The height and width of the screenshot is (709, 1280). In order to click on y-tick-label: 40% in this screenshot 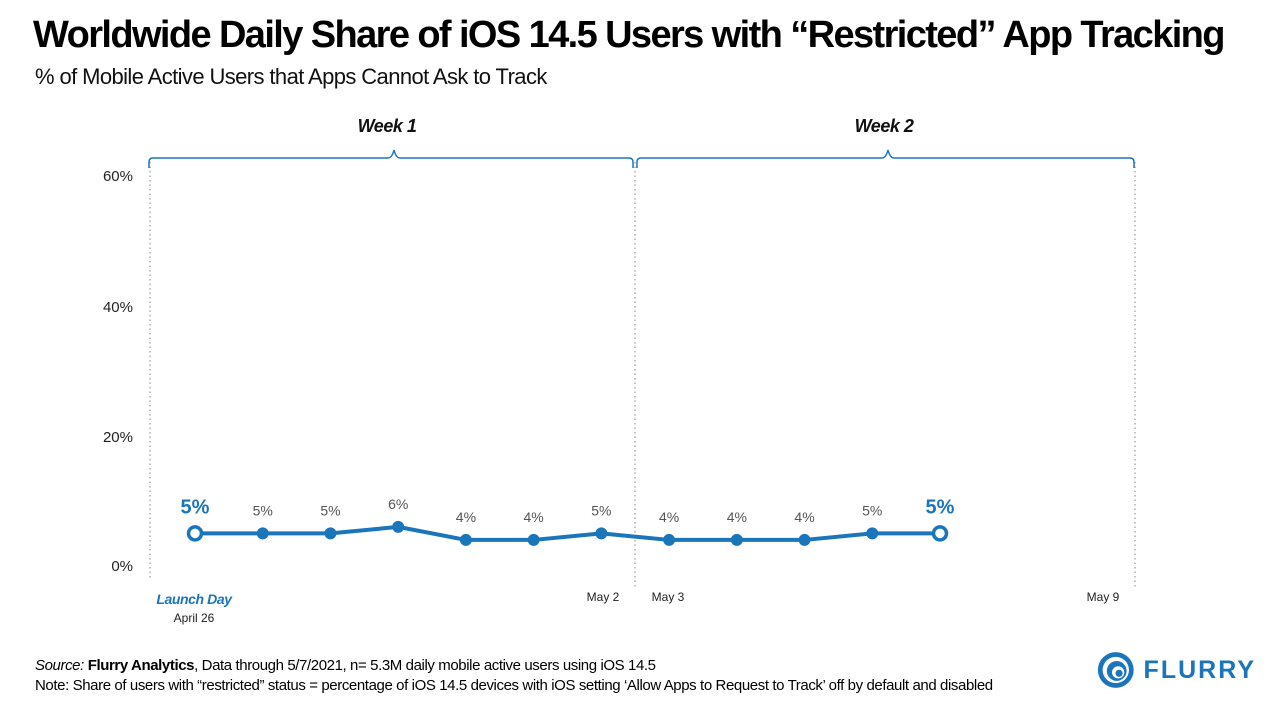, I will do `click(118, 307)`.